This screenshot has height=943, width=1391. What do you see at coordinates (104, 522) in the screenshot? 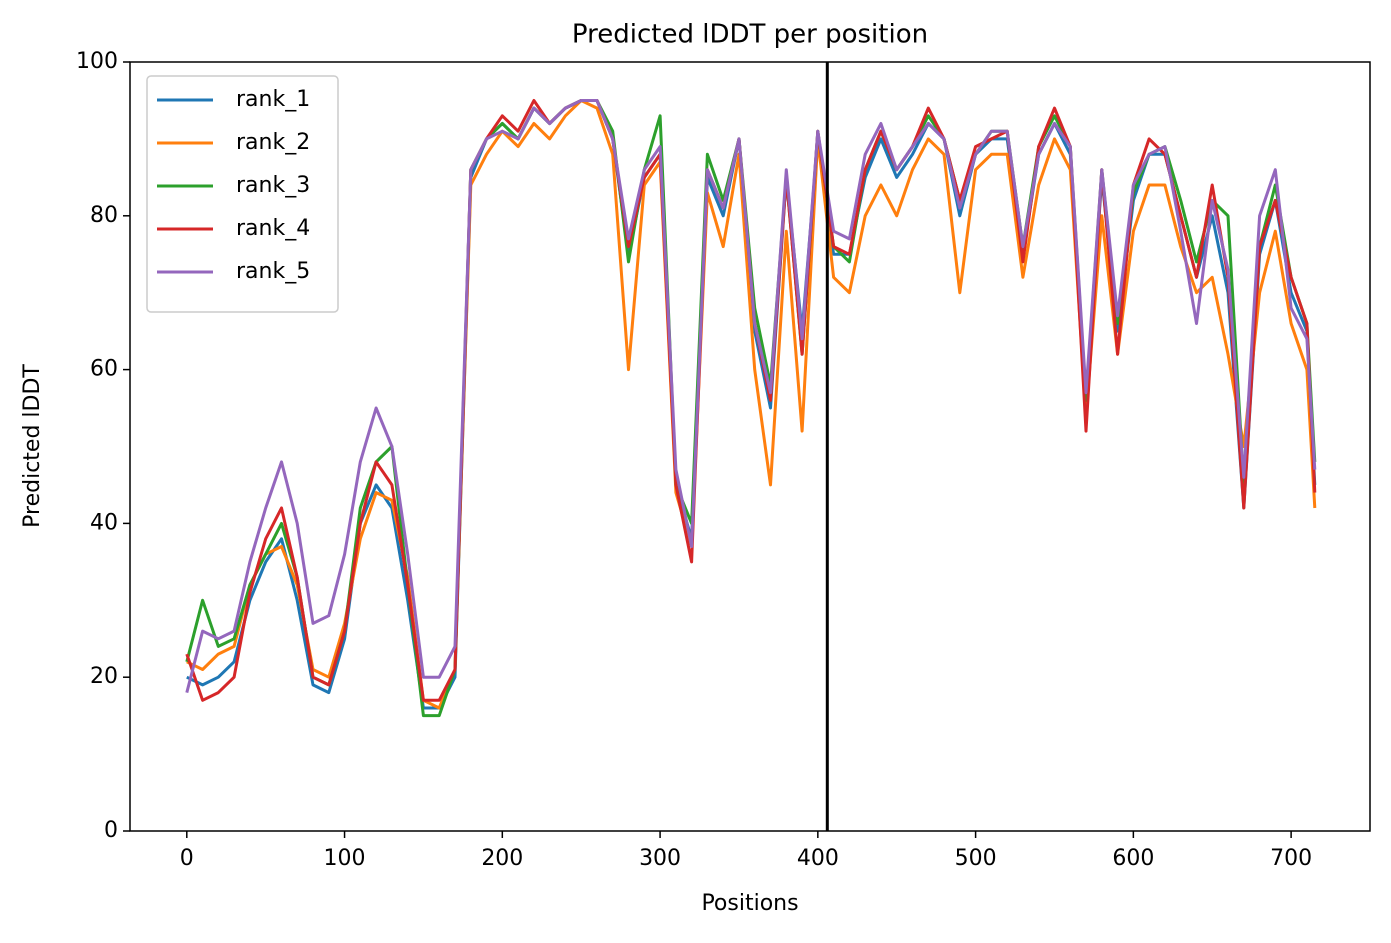
I see `y-tick-label: 40` at bounding box center [104, 522].